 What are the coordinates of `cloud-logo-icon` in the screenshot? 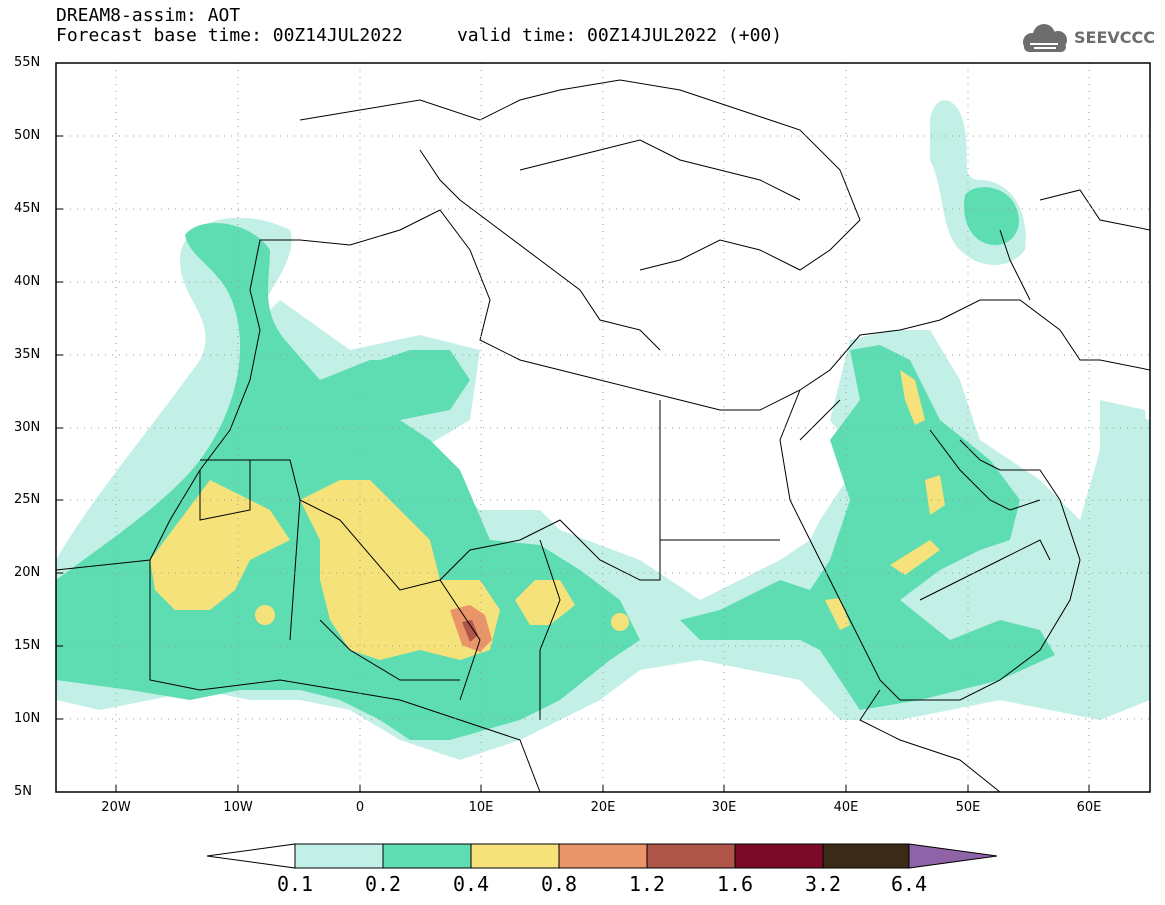 It's located at (1045, 38).